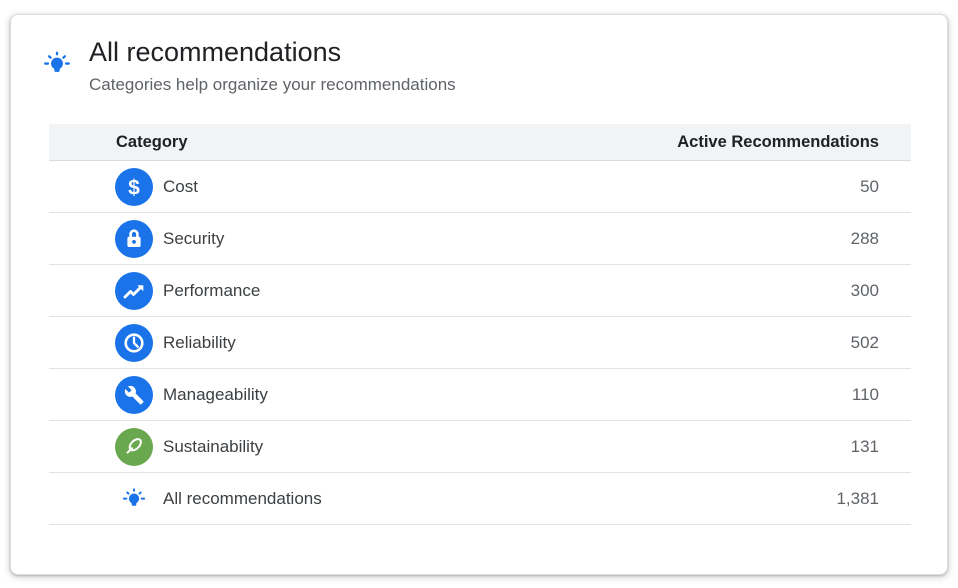 The image size is (958, 588). What do you see at coordinates (864, 342) in the screenshot?
I see `active-count: 502` at bounding box center [864, 342].